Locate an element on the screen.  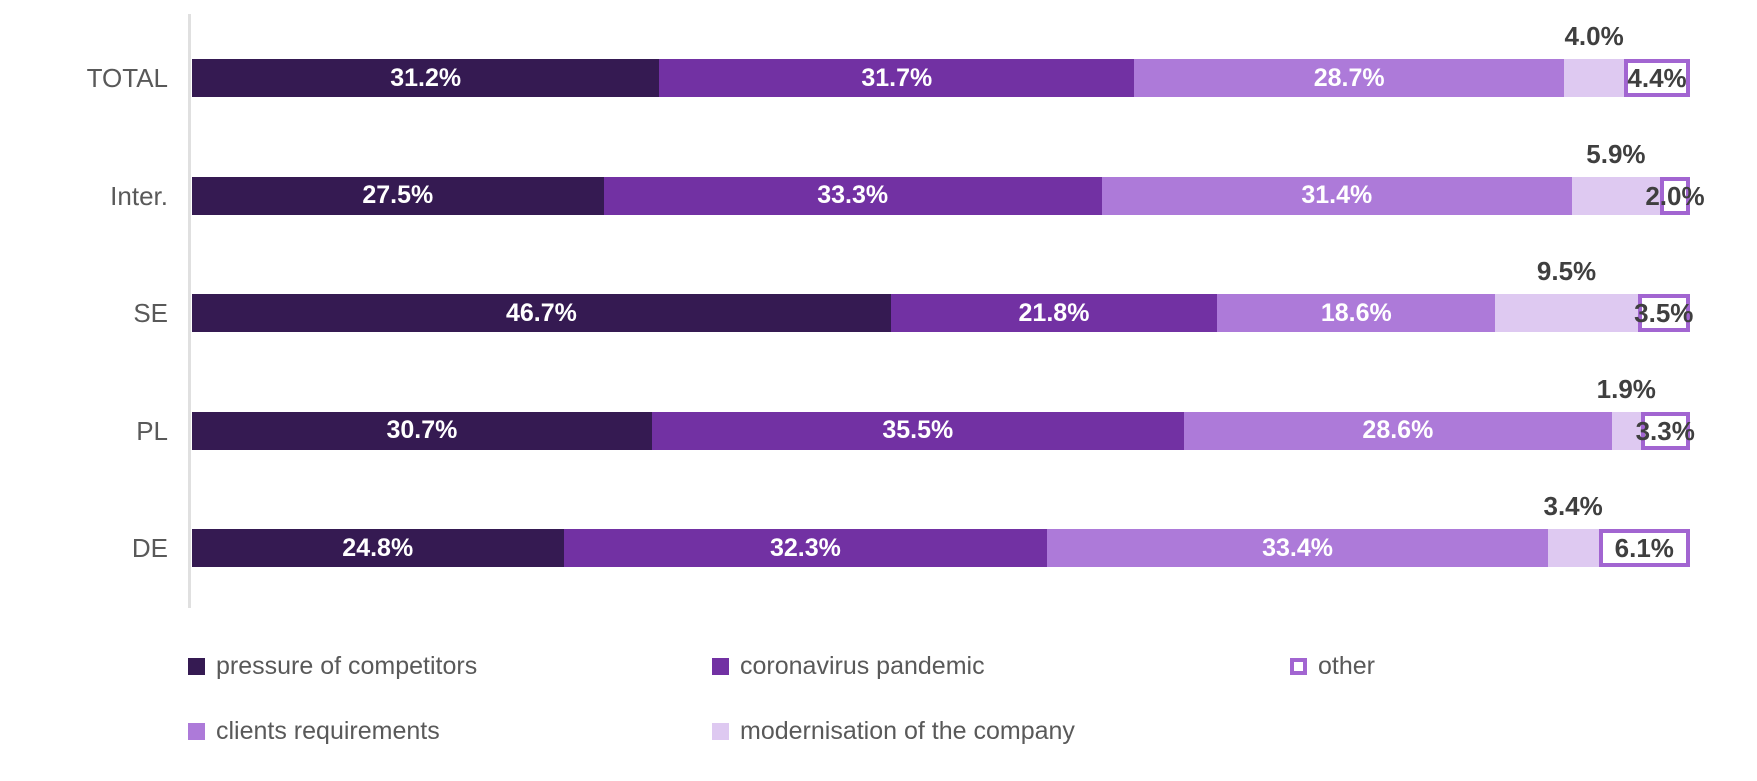
segment-value-label: 3.4% is located at coordinates (1573, 506).